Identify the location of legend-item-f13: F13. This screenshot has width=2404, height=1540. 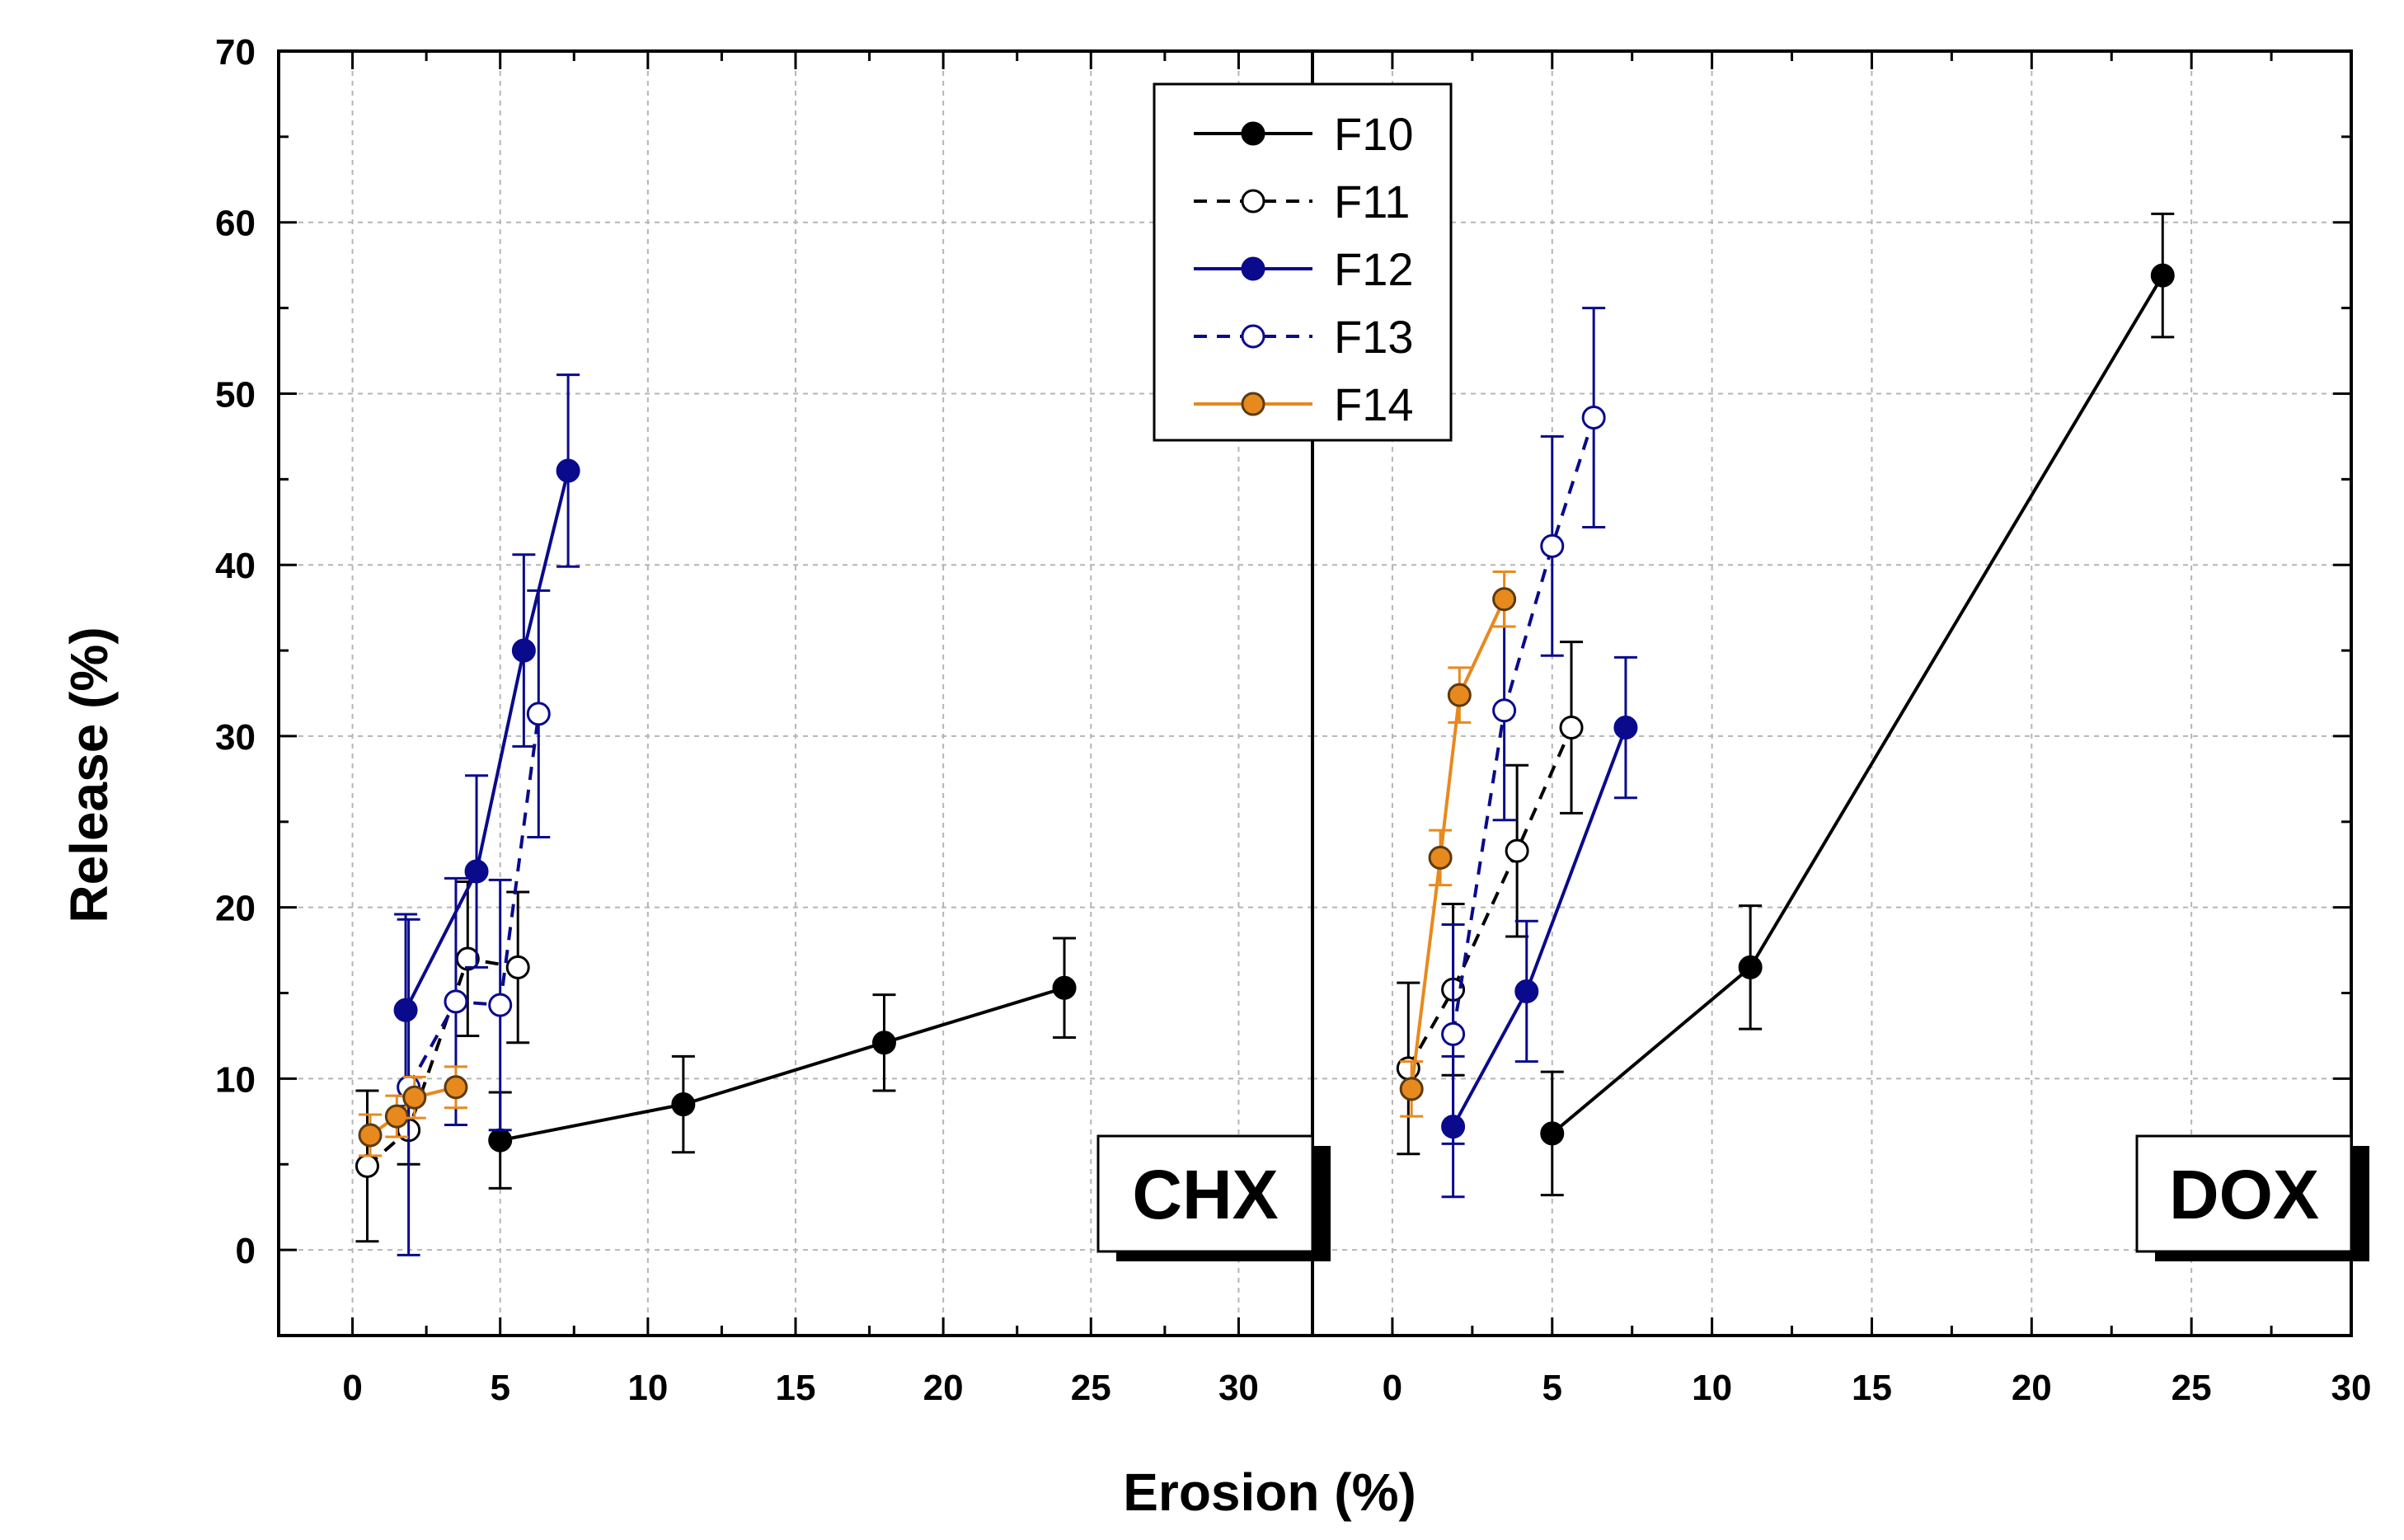
(1304, 337).